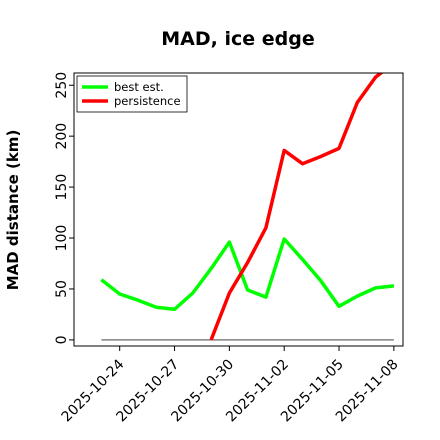  I want to click on chart-title: MAD, ice edge, so click(237, 39).